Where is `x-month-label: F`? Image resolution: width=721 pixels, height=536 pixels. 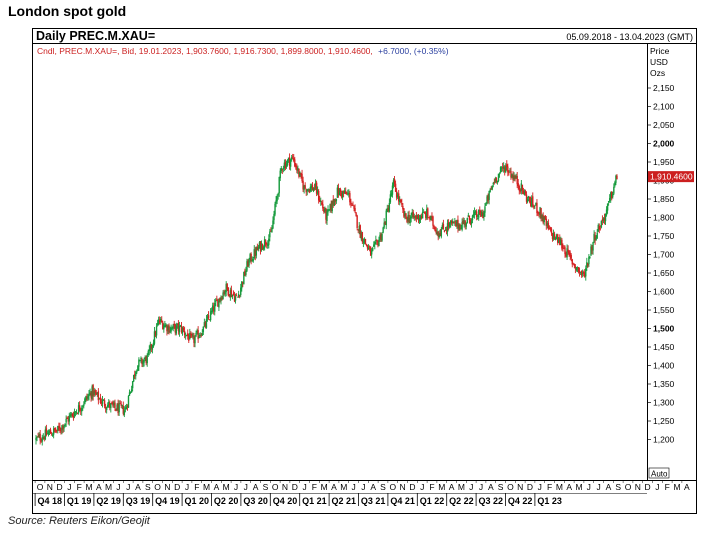 x-month-label: F is located at coordinates (549, 487).